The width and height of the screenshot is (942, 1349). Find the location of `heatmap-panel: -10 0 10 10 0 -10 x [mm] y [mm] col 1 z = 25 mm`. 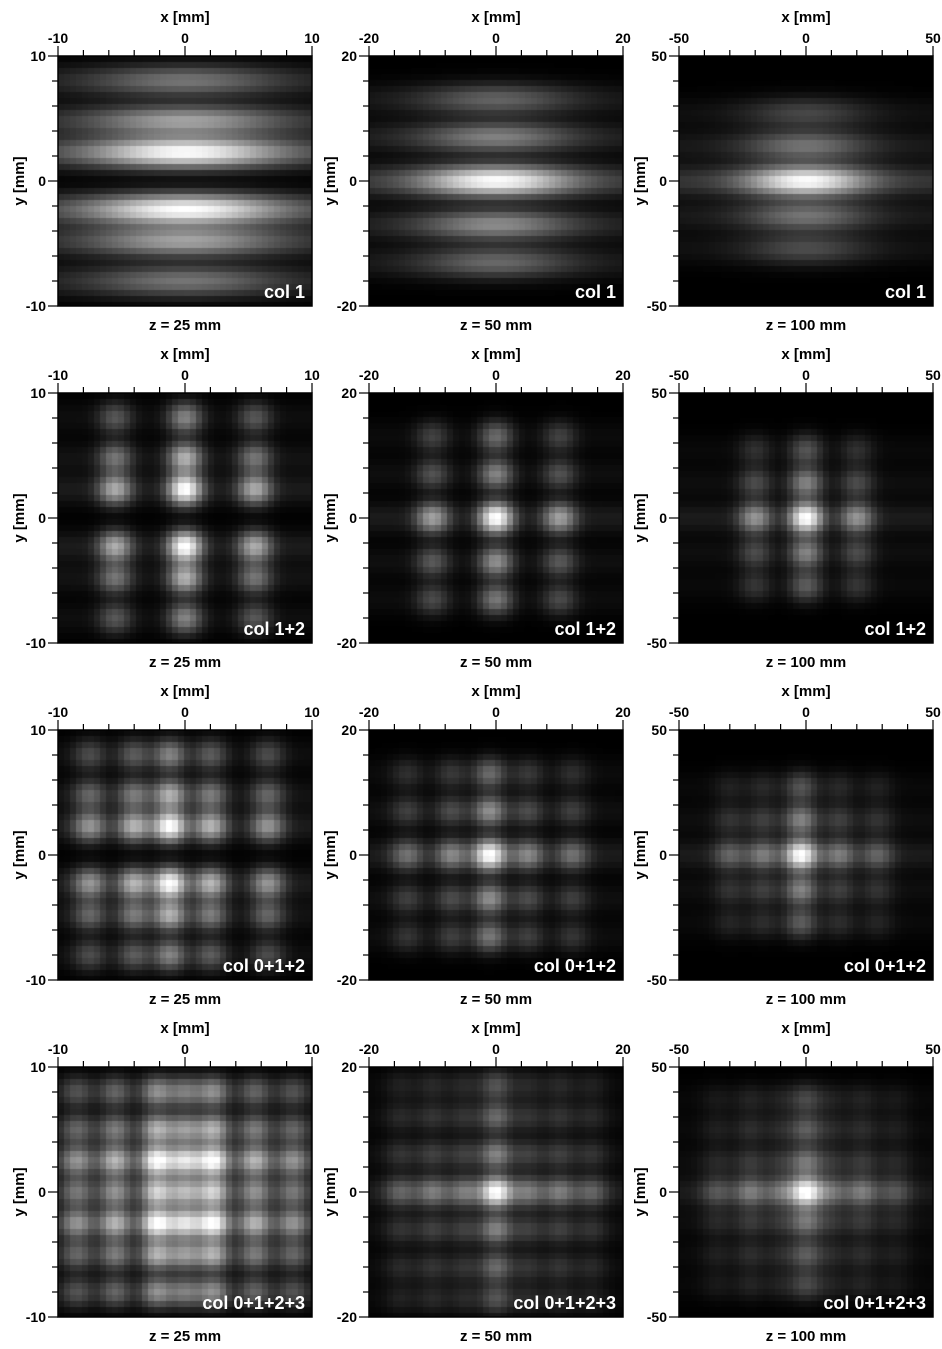

heatmap-panel: -10 0 10 10 0 -10 x [mm] y [mm] col 1 z = 25 mm is located at coordinates (160, 168).